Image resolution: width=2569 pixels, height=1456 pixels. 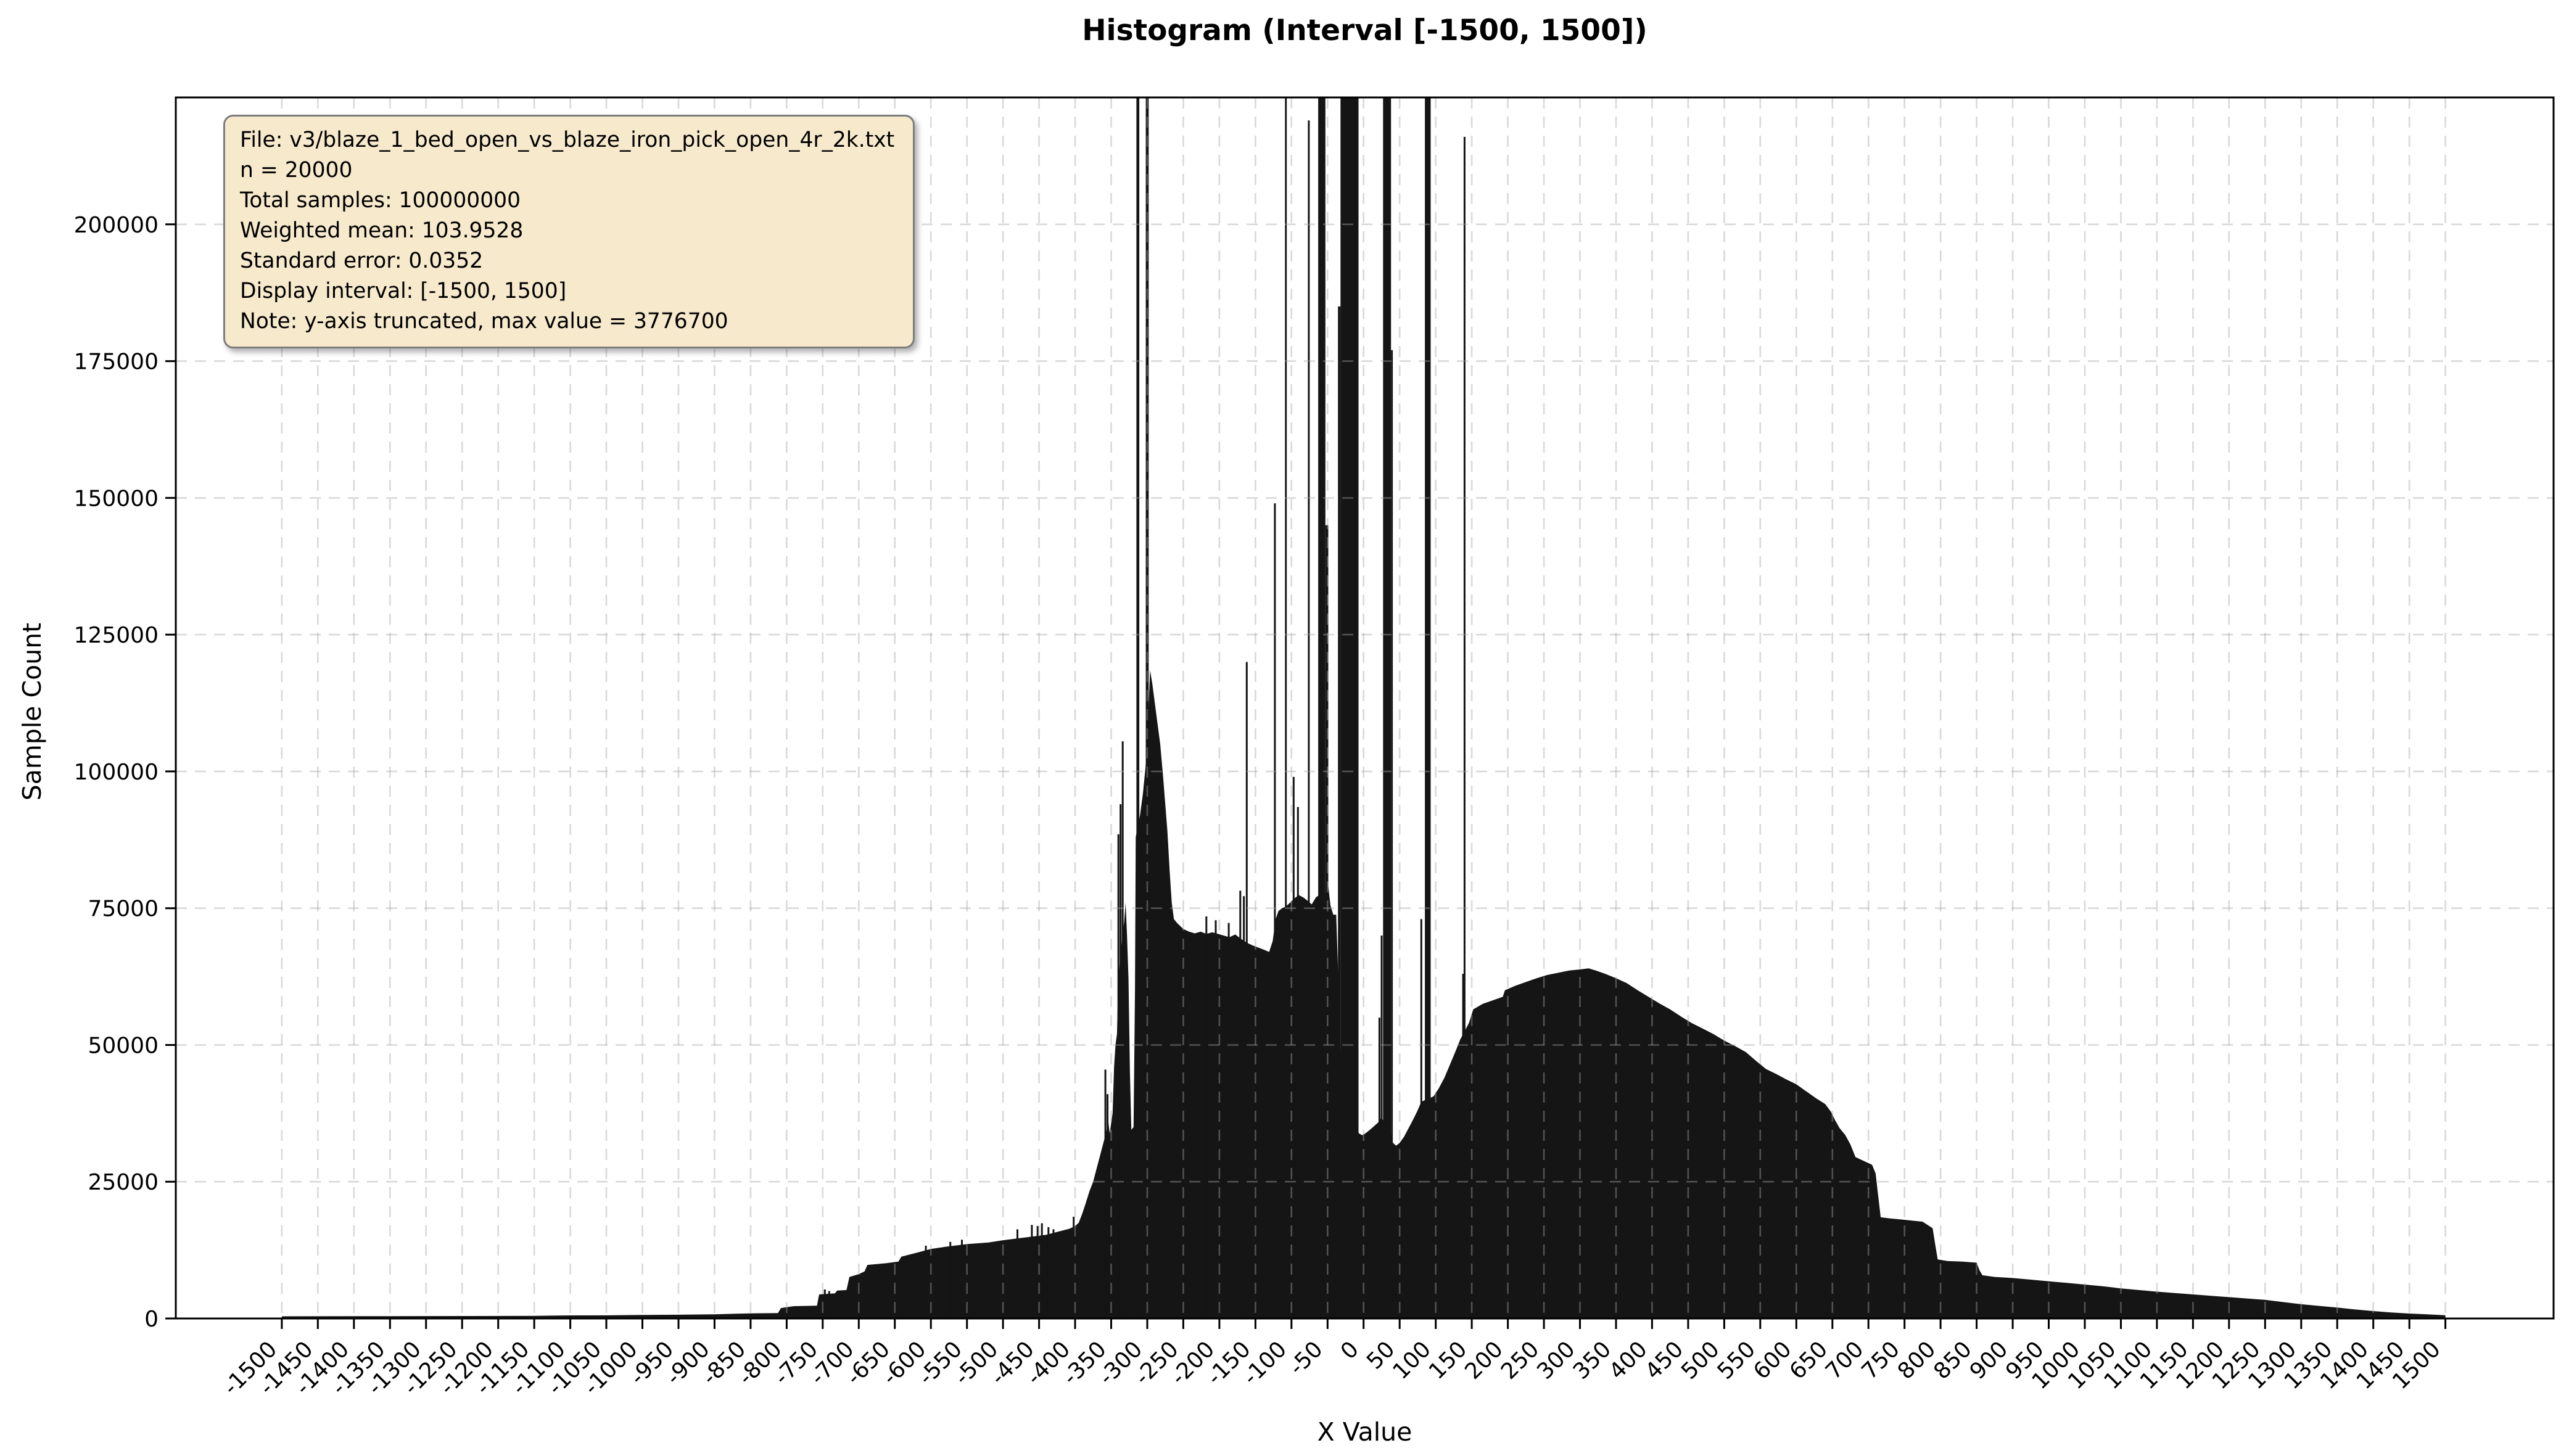 What do you see at coordinates (1628, 1360) in the screenshot?
I see `x-tick-label: 400` at bounding box center [1628, 1360].